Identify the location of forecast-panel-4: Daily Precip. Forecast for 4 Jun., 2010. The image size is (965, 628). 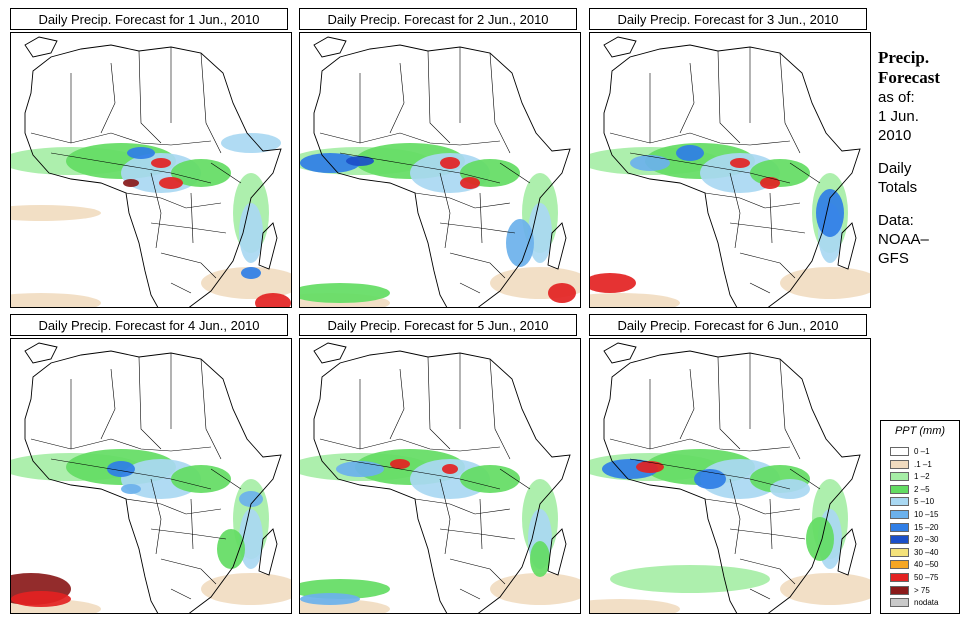
(151, 464).